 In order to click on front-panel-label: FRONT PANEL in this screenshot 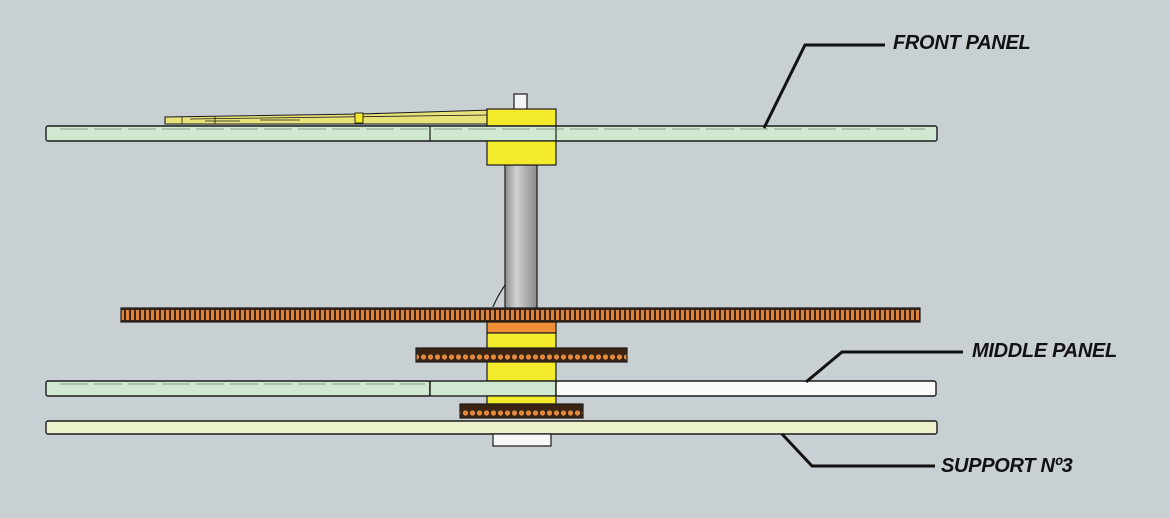, I will do `click(962, 43)`.